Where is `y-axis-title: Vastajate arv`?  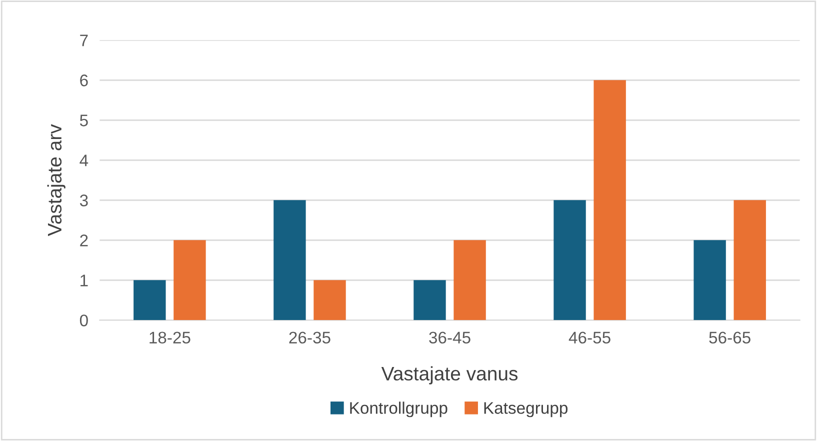
y-axis-title: Vastajate arv is located at coordinates (56, 180).